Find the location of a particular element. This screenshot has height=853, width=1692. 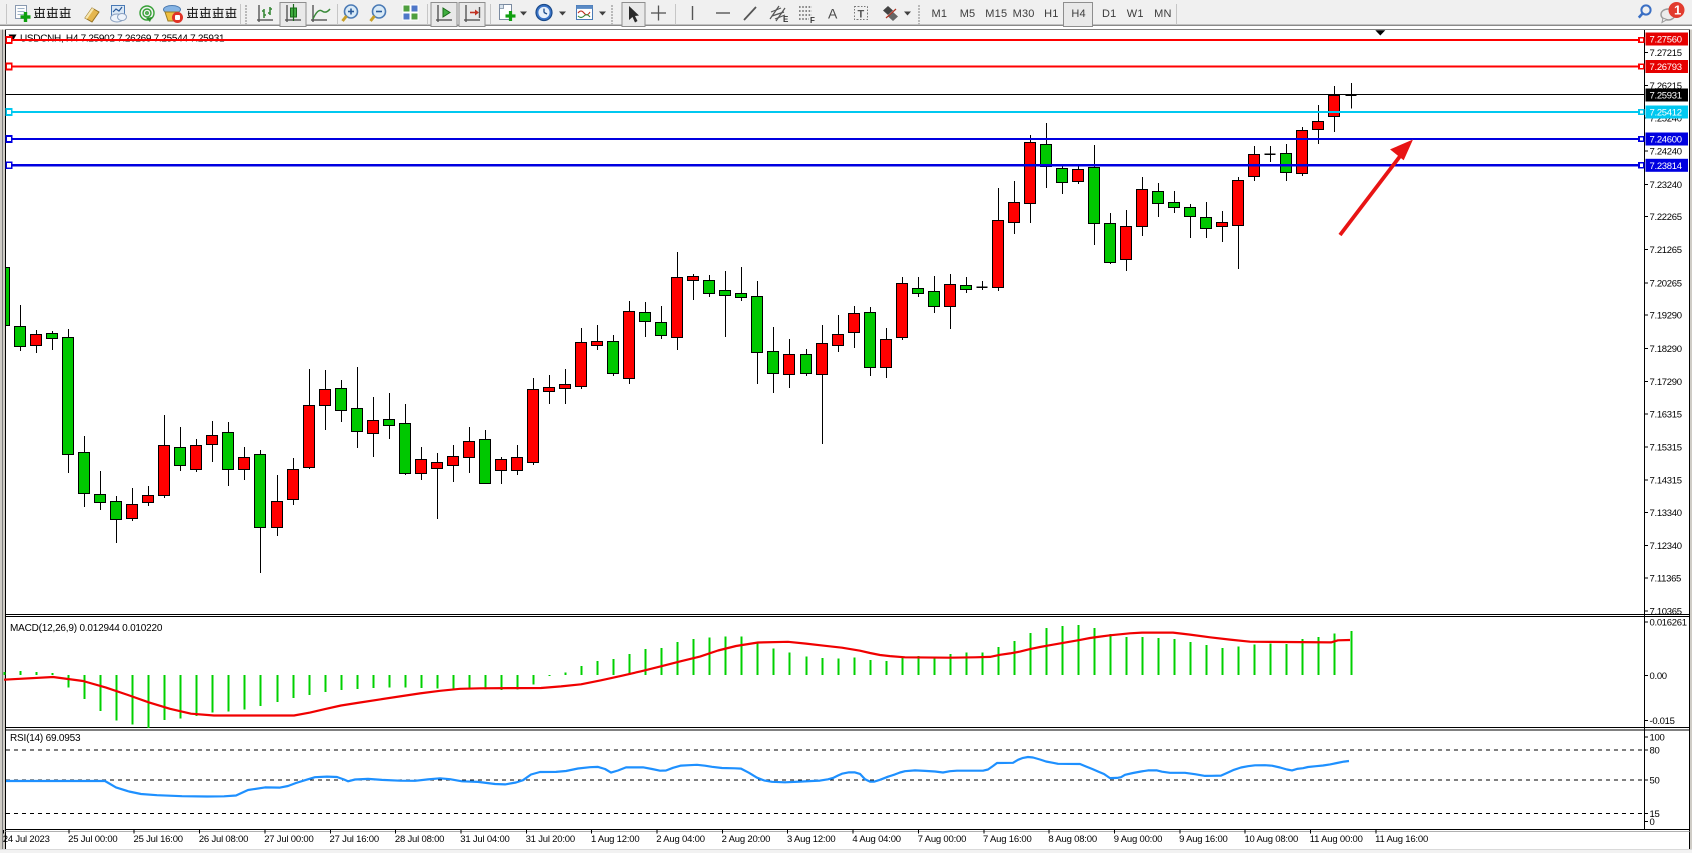

svg-text: A is located at coordinates (833, 14).